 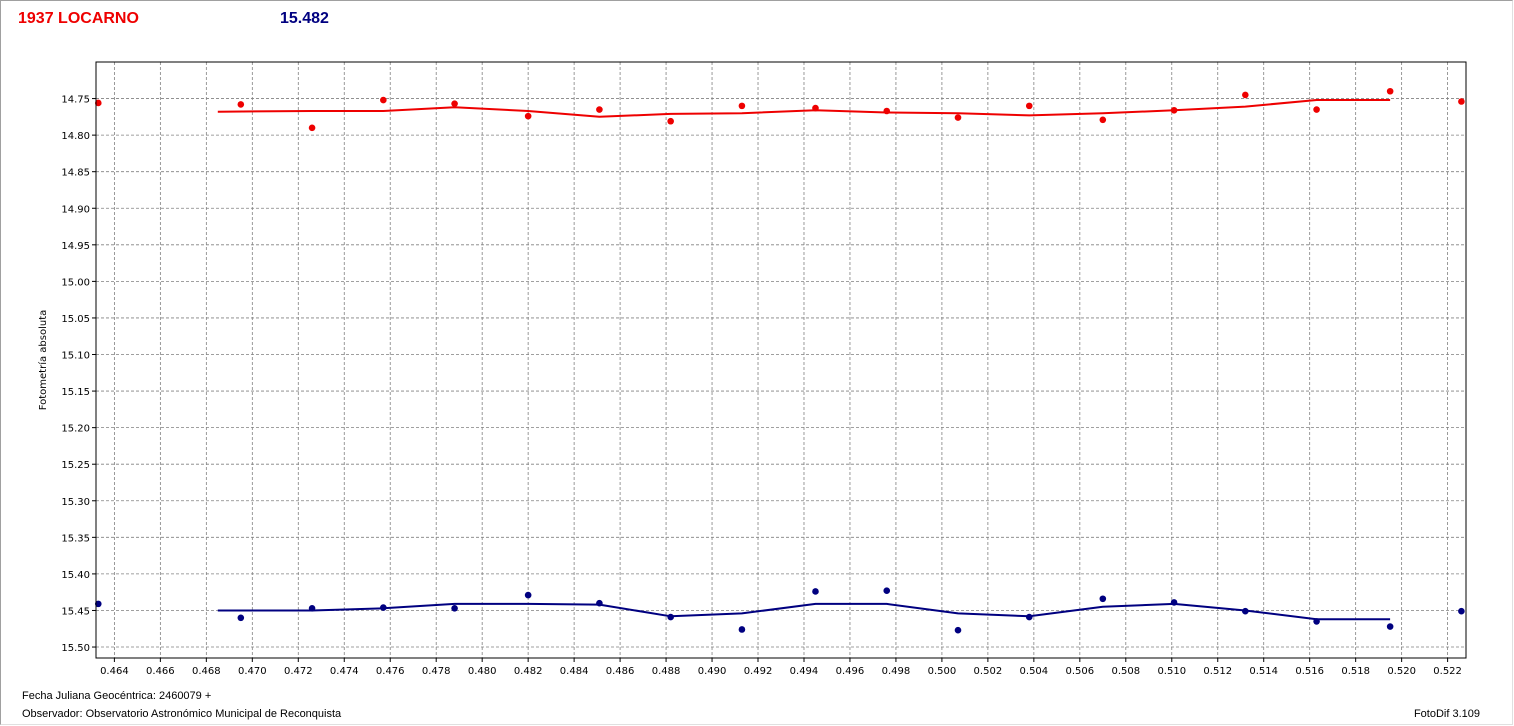 I want to click on x-tick-label: 0.520, so click(x=1401, y=671).